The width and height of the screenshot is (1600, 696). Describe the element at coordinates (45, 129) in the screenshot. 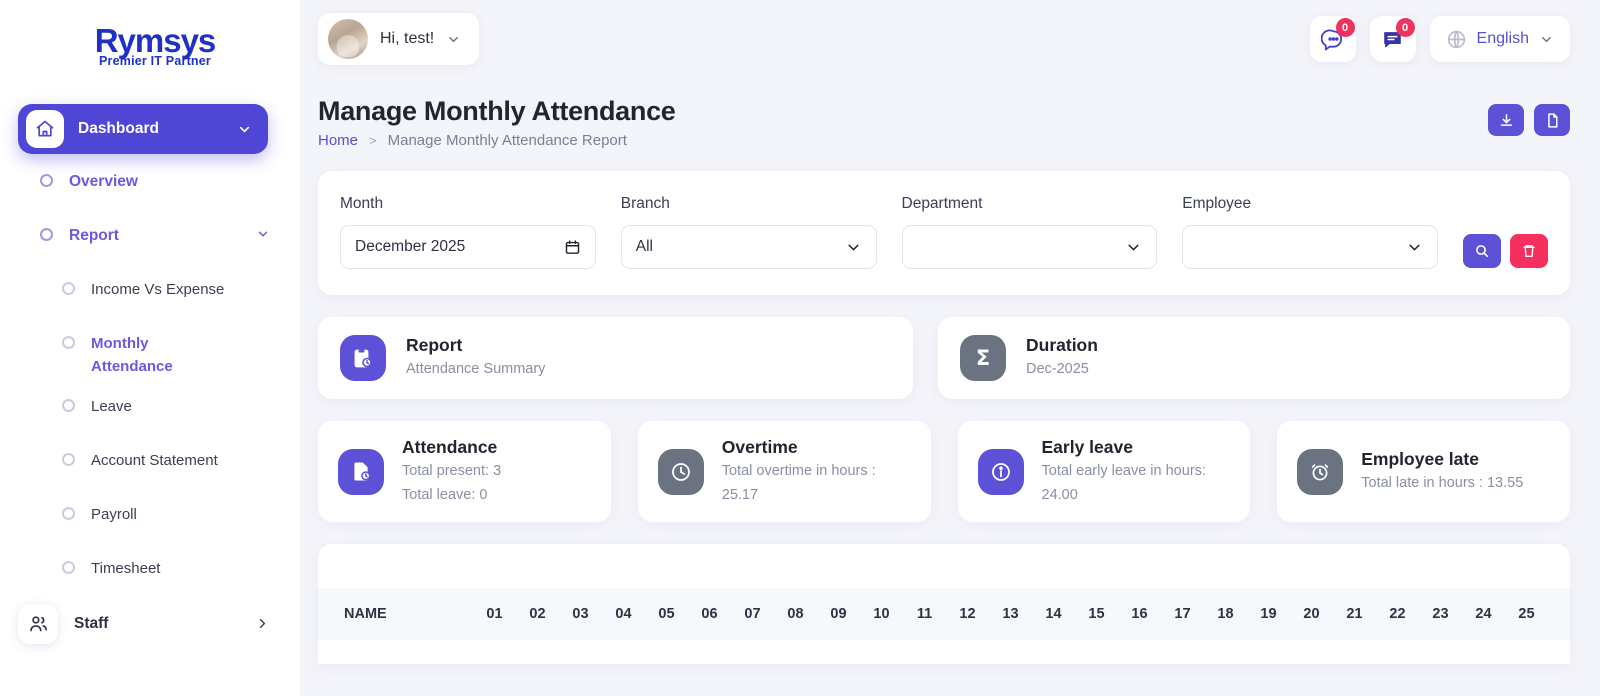

I see `home-icon` at that location.